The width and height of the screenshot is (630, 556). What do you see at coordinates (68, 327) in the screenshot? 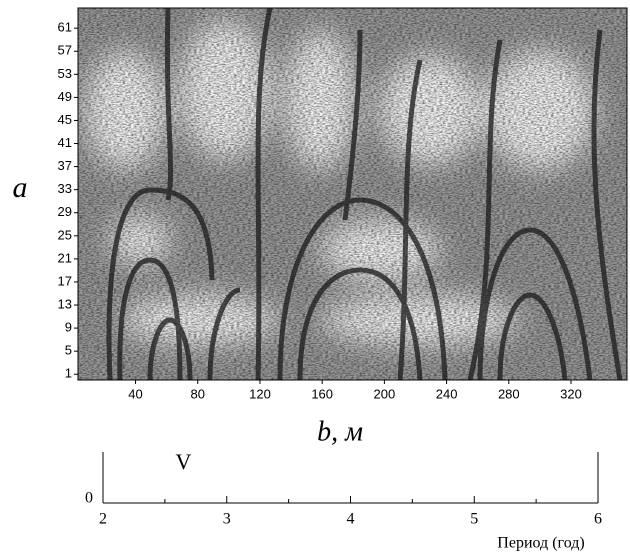
I see `y-tick-label: 9` at bounding box center [68, 327].